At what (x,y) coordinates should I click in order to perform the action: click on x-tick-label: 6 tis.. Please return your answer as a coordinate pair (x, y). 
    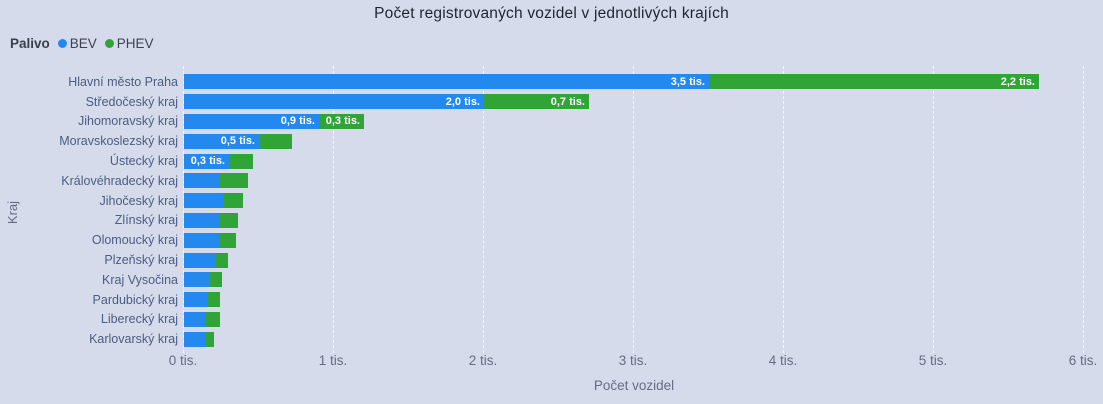
    Looking at the image, I should click on (1083, 360).